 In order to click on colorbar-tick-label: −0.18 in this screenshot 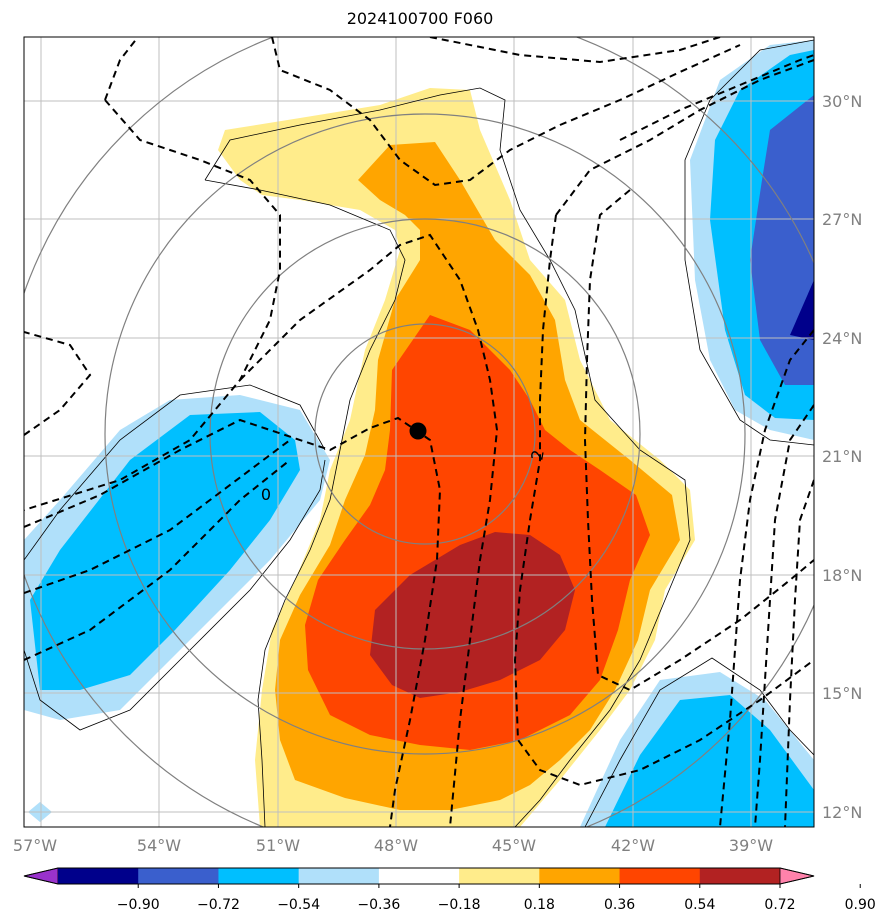, I will do `click(459, 905)`.